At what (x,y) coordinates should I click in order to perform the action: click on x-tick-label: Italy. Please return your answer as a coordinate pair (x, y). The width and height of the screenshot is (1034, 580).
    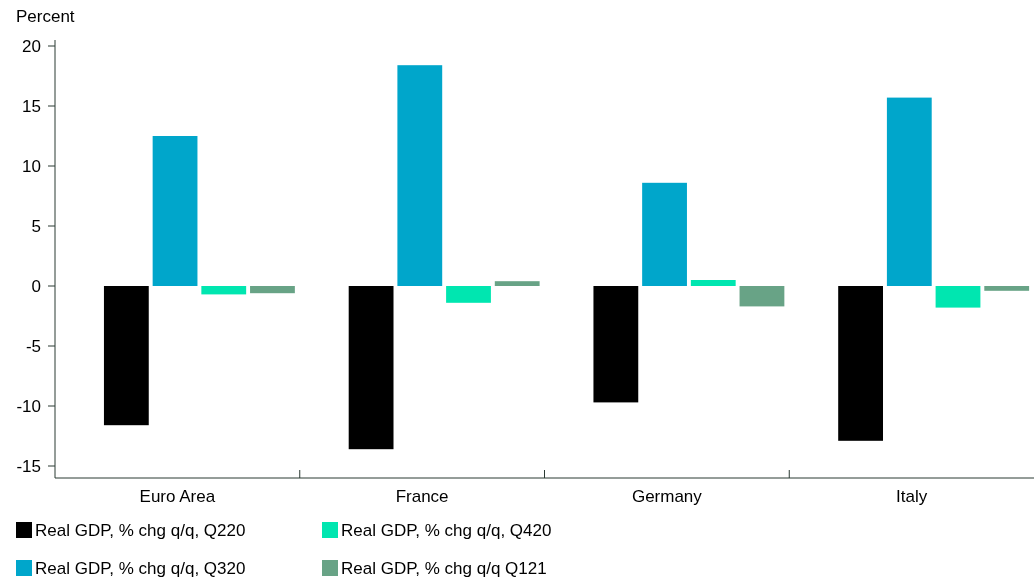
    Looking at the image, I should click on (912, 496).